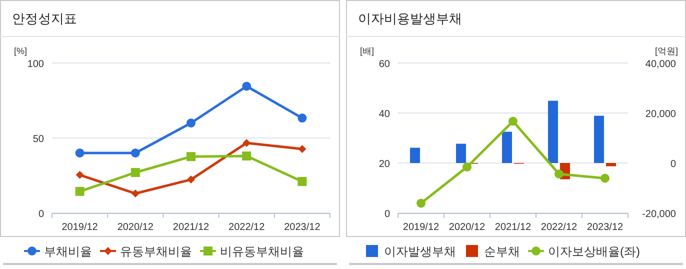 The height and width of the screenshot is (269, 686). I want to click on y2-tick-label: -20,000, so click(659, 214).